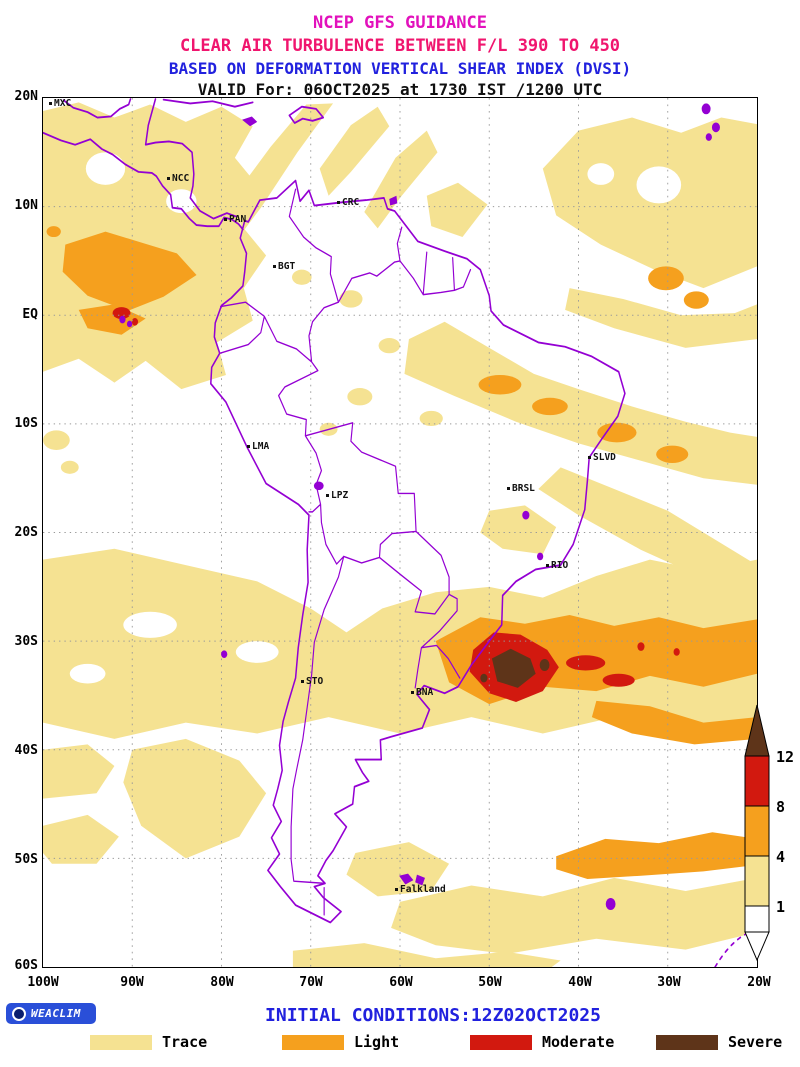 Image resolution: width=800 pixels, height=1067 pixels. I want to click on color-scale, so click(757, 833).